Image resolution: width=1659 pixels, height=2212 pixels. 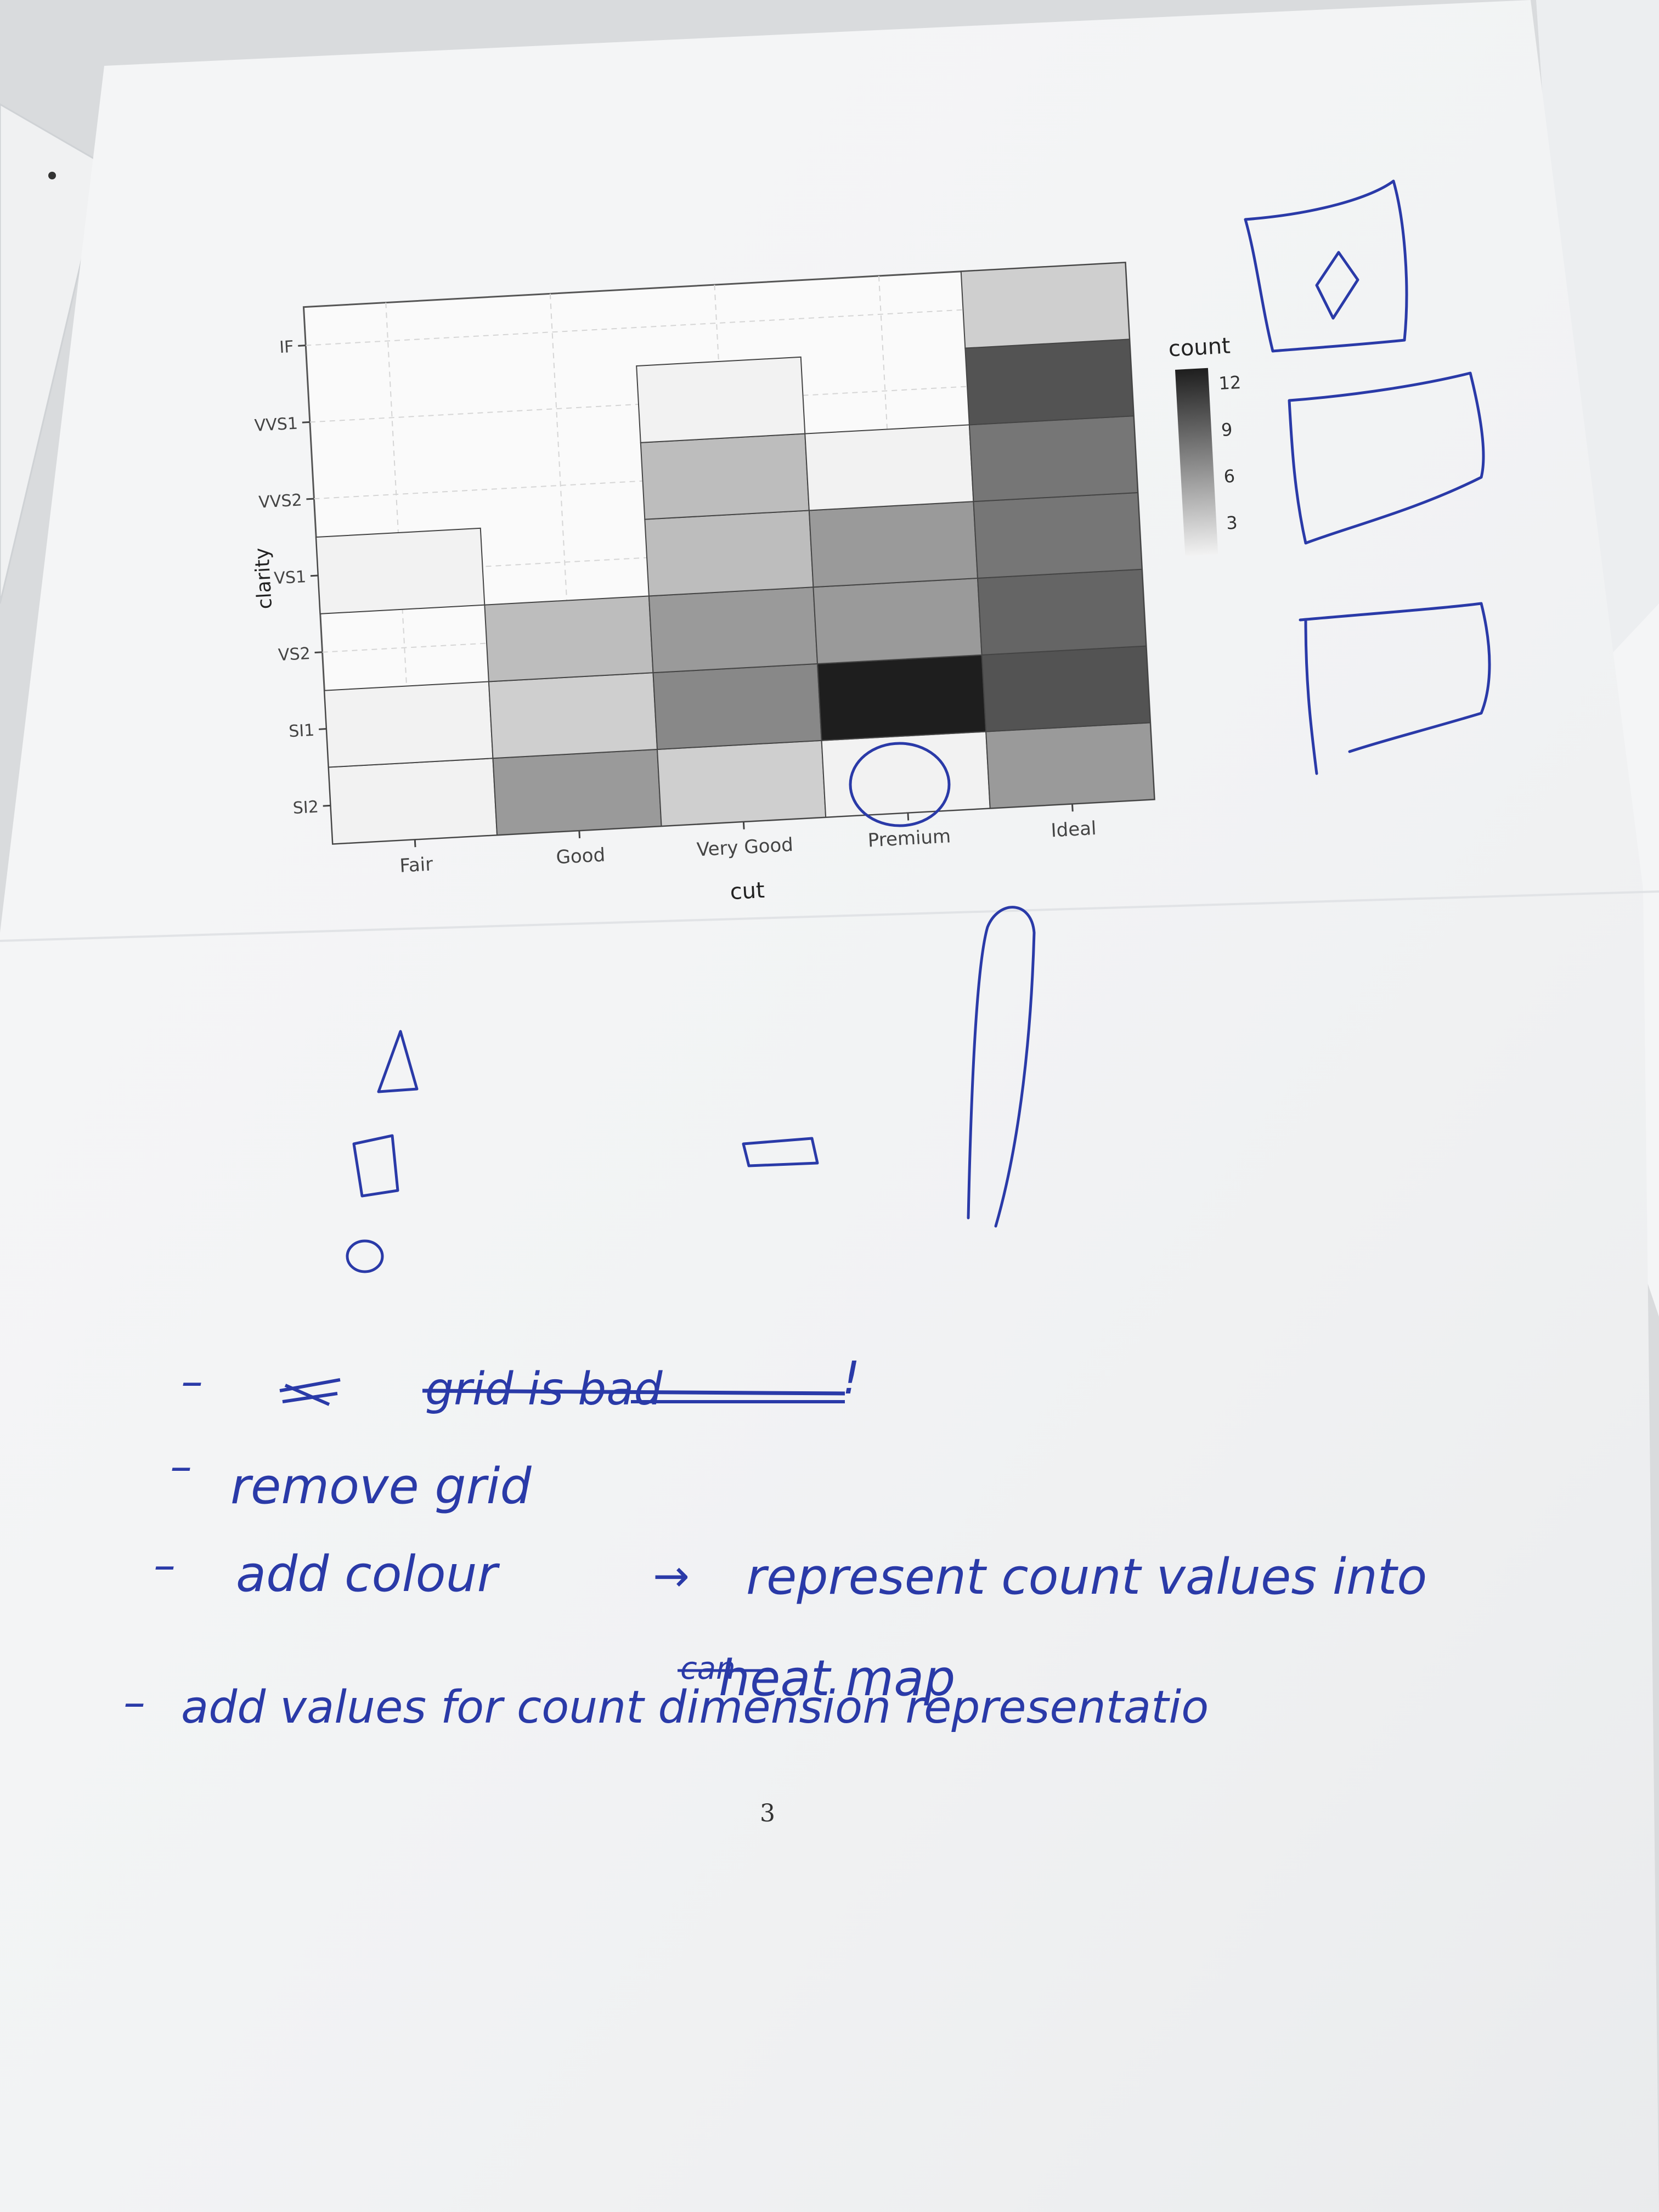 What do you see at coordinates (1074, 830) in the screenshot?
I see `x-tick-label: Ideal` at bounding box center [1074, 830].